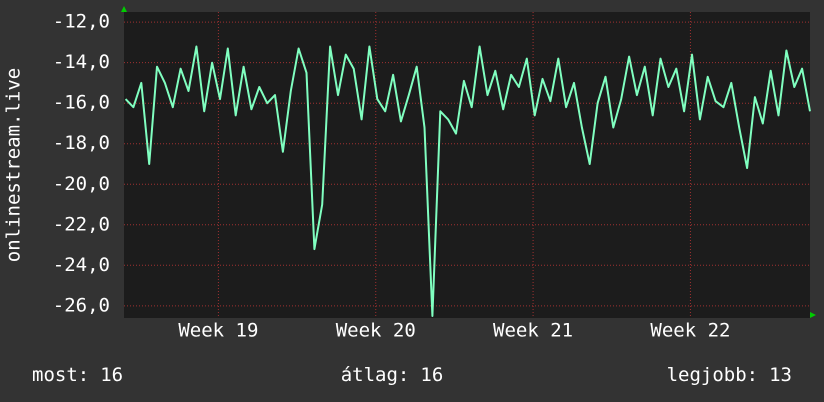  I want to click on y-tick-label: -16,0, so click(81, 103).